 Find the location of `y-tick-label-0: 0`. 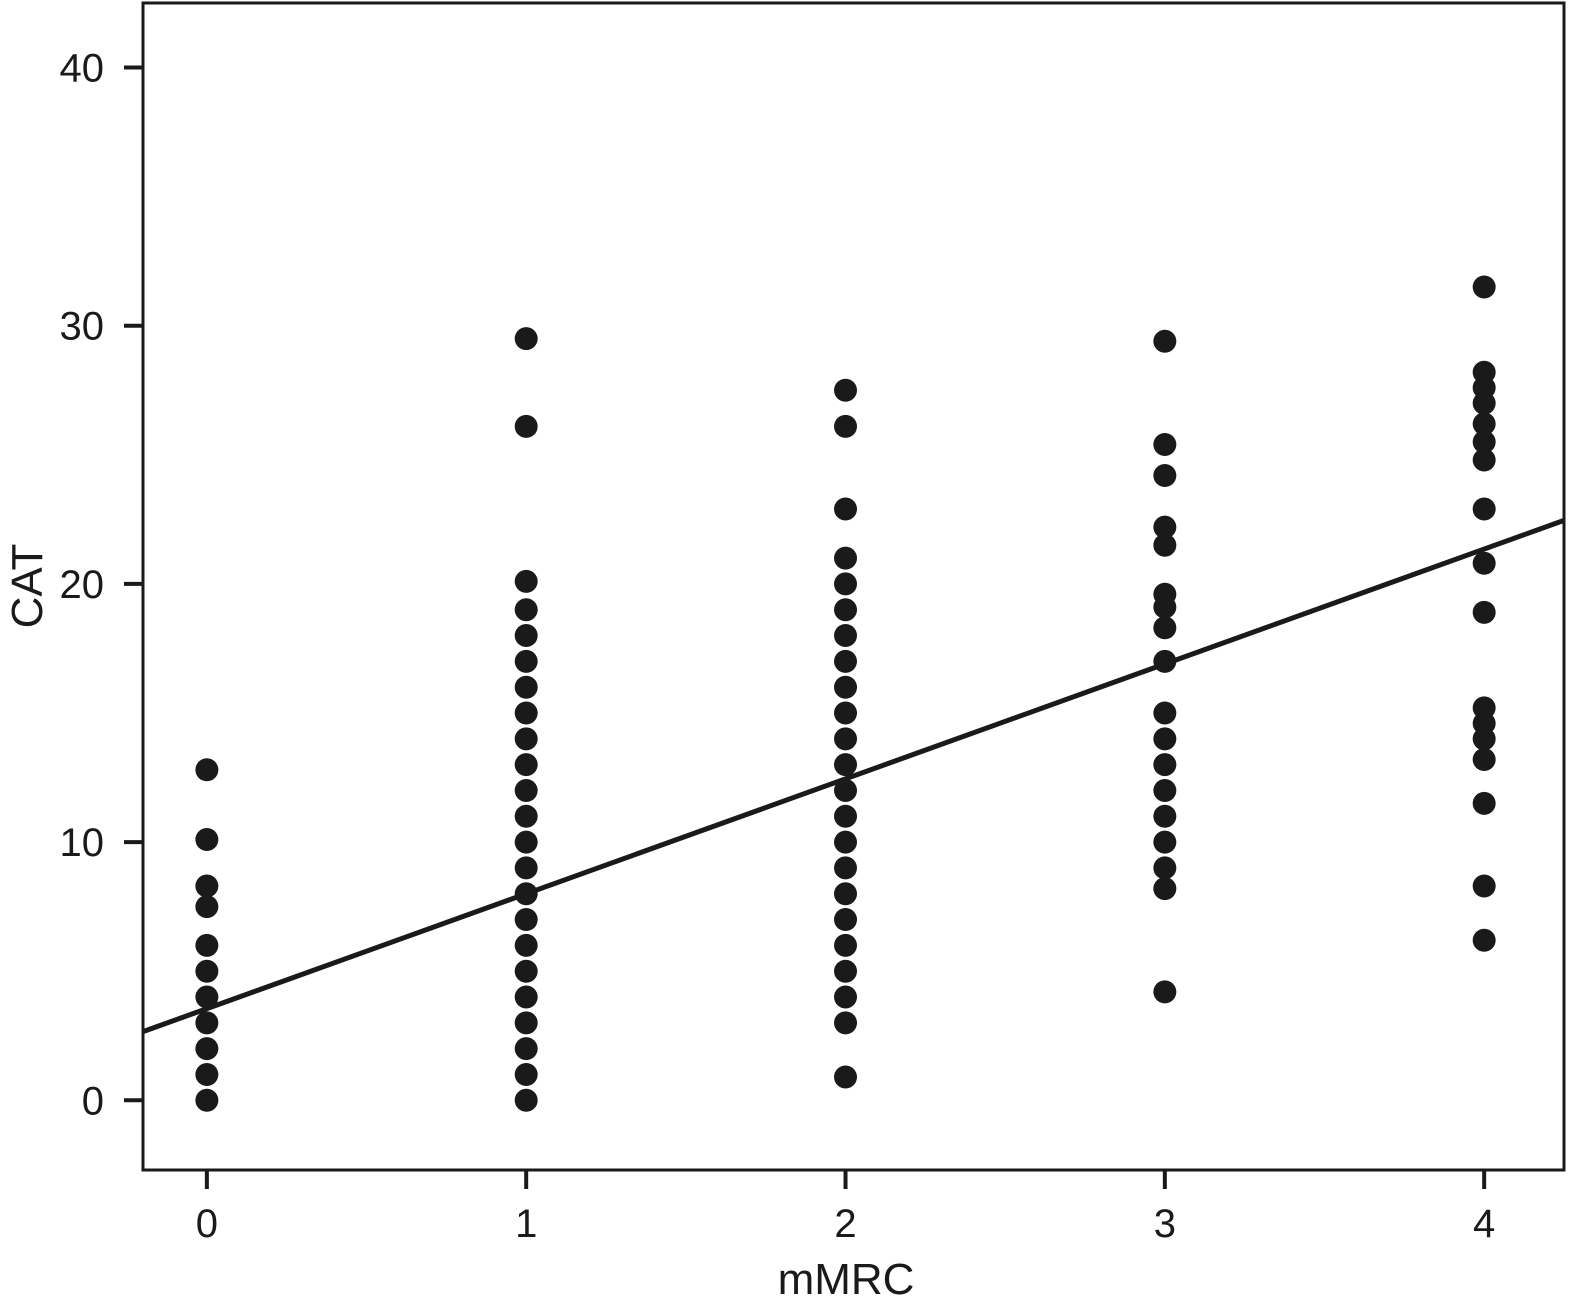

y-tick-label-0: 0 is located at coordinates (93, 1101).